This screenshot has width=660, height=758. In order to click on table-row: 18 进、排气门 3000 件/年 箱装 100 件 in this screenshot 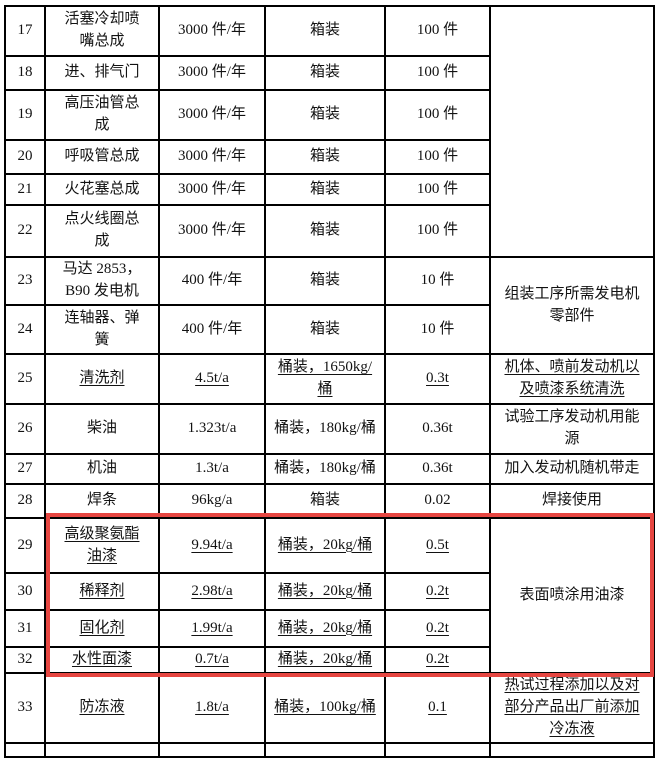, I will do `click(329, 73)`.